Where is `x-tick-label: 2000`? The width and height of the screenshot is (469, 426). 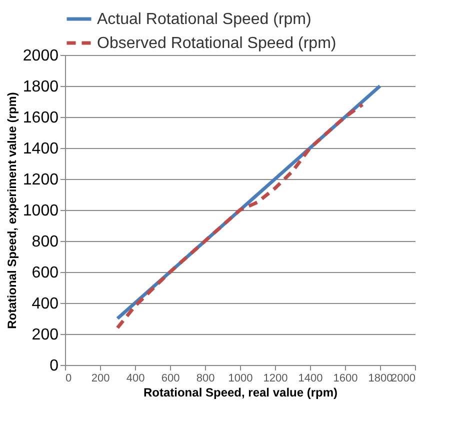 x-tick-label: 2000 is located at coordinates (403, 378).